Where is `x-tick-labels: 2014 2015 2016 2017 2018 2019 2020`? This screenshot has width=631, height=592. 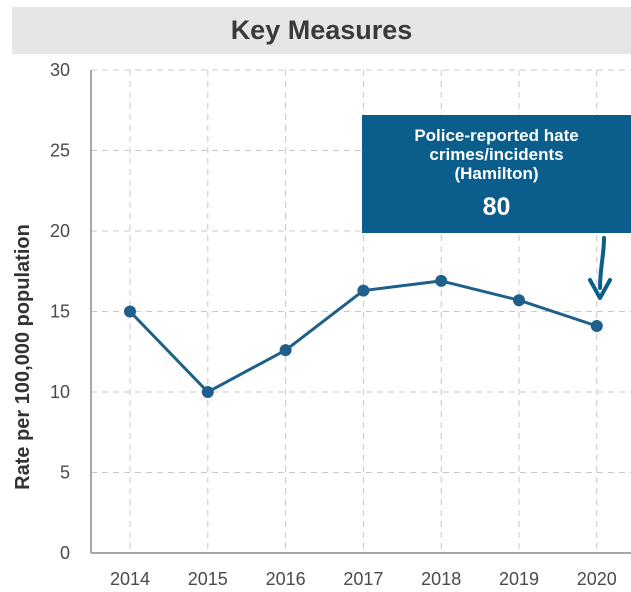
x-tick-labels: 2014 2015 2016 2017 2018 2019 2020 is located at coordinates (363, 579).